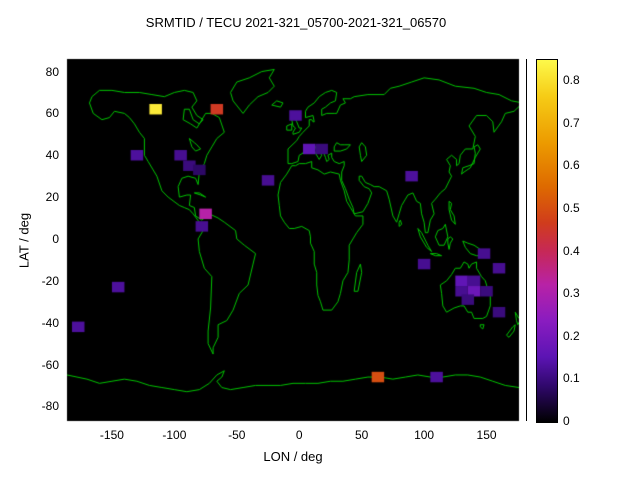 The height and width of the screenshot is (480, 640). I want to click on x-tick-label: 150, so click(486, 435).